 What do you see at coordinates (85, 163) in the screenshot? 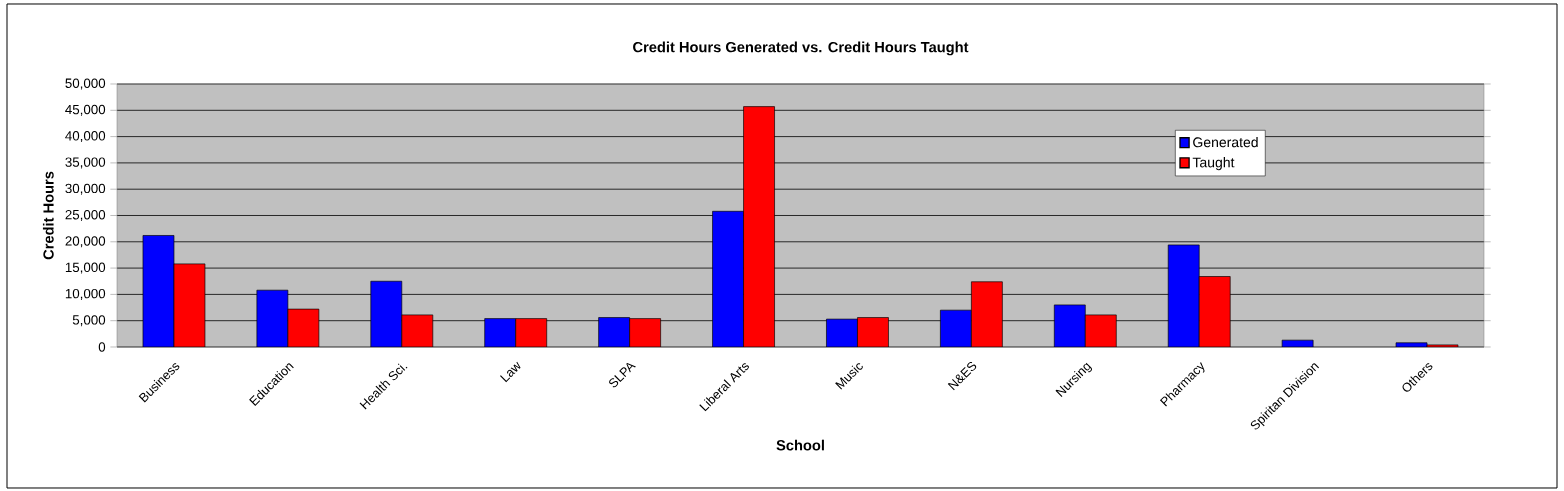
I see `y-tick-label: 35,000` at bounding box center [85, 163].